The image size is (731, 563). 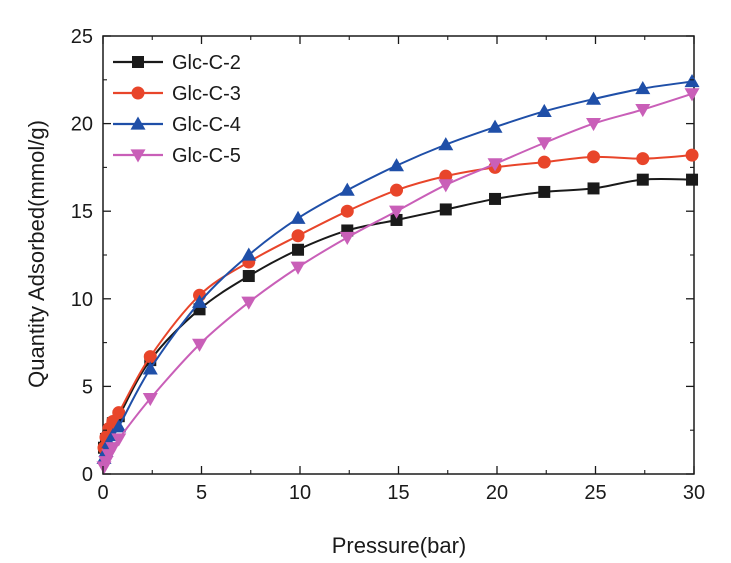 What do you see at coordinates (87, 475) in the screenshot?
I see `y-tick-label: 0` at bounding box center [87, 475].